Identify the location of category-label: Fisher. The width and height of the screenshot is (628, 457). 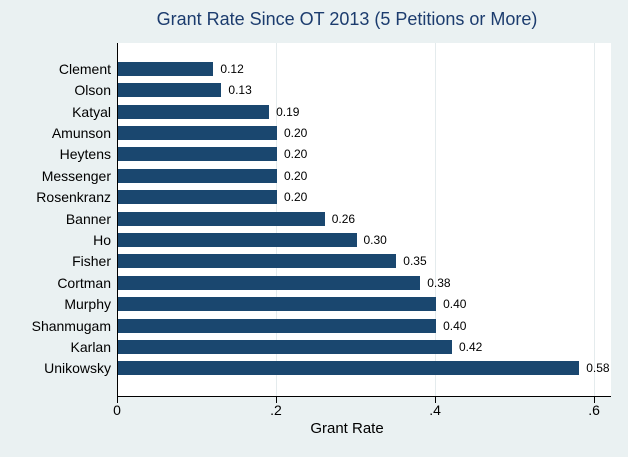
(91, 261).